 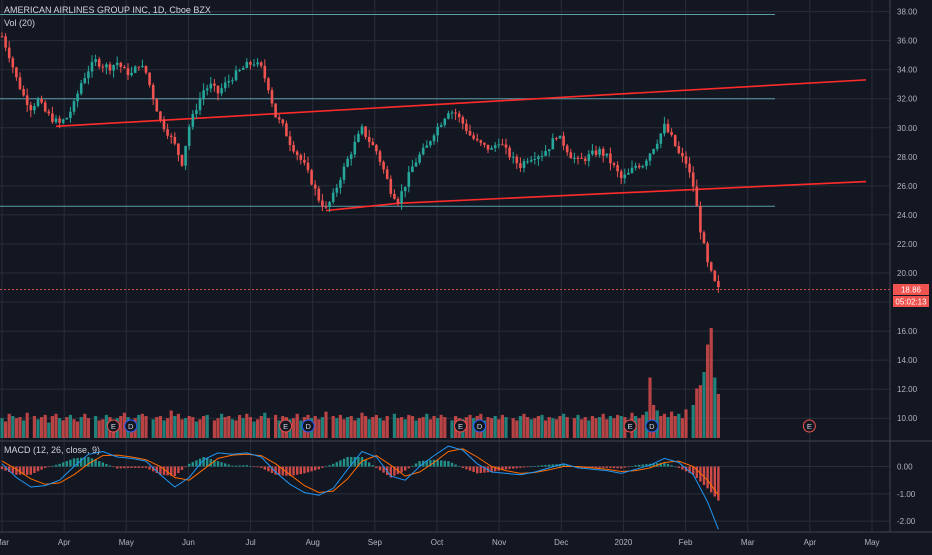 What do you see at coordinates (308, 426) in the screenshot?
I see `event-marker-d` at bounding box center [308, 426].